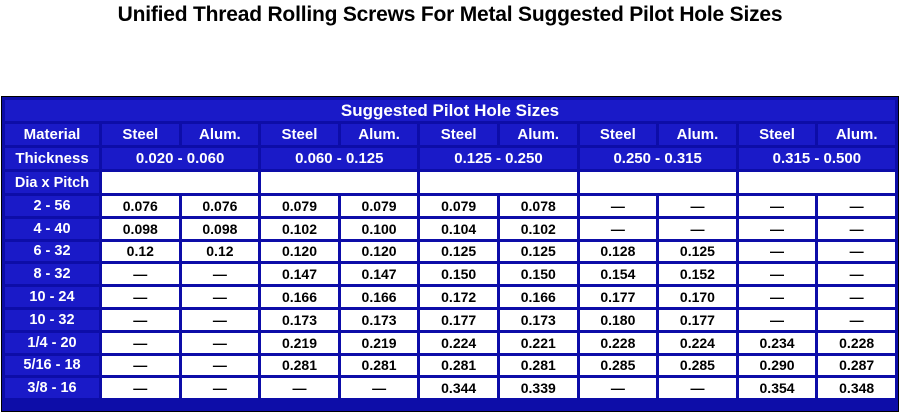  Describe the element at coordinates (856, 388) in the screenshot. I see `pilot-hole-value: 0.348` at that location.